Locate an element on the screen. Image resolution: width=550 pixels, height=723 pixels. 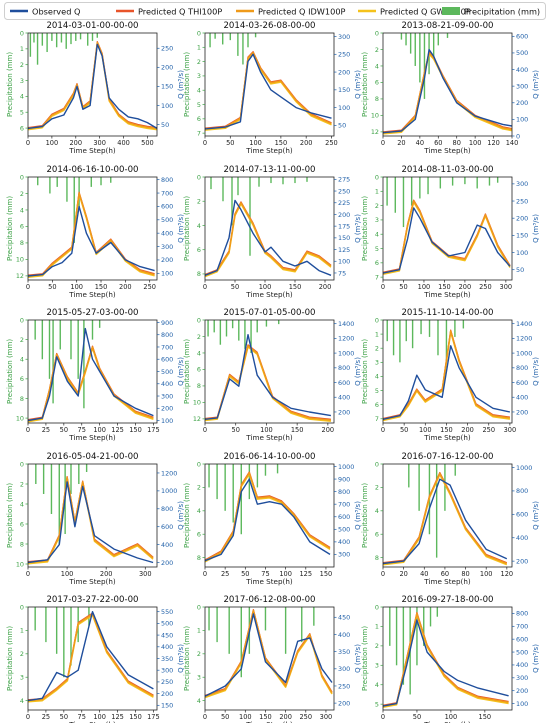
x-tick-label: 100 is located at coordinates (265, 287).